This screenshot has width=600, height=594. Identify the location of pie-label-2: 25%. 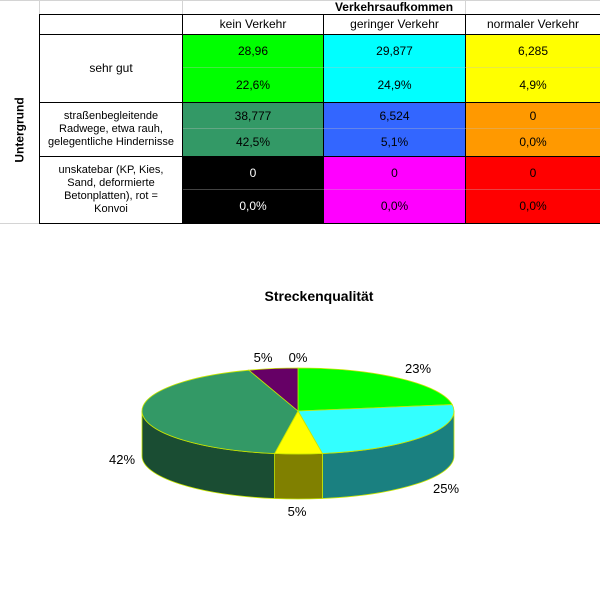
(446, 488).